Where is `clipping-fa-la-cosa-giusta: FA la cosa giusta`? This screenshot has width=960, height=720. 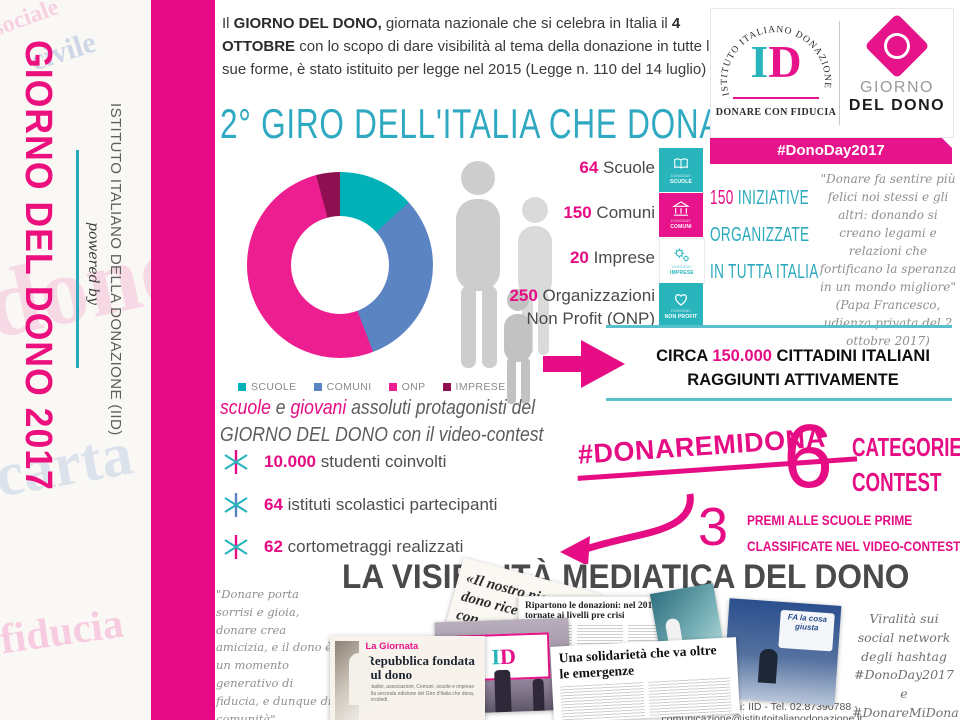 clipping-fa-la-cosa-giusta: FA la cosa giusta is located at coordinates (782, 652).